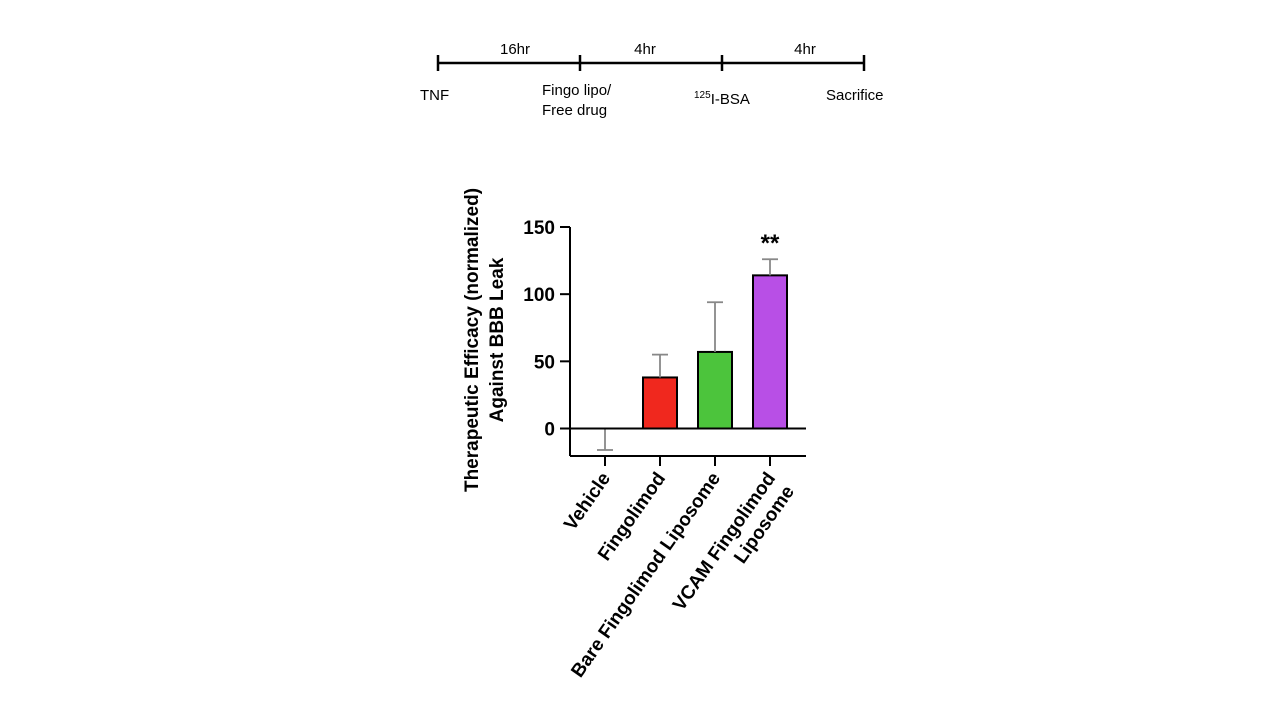 The image size is (1280, 720). I want to click on segment-duration-label: 16hr, so click(515, 49).